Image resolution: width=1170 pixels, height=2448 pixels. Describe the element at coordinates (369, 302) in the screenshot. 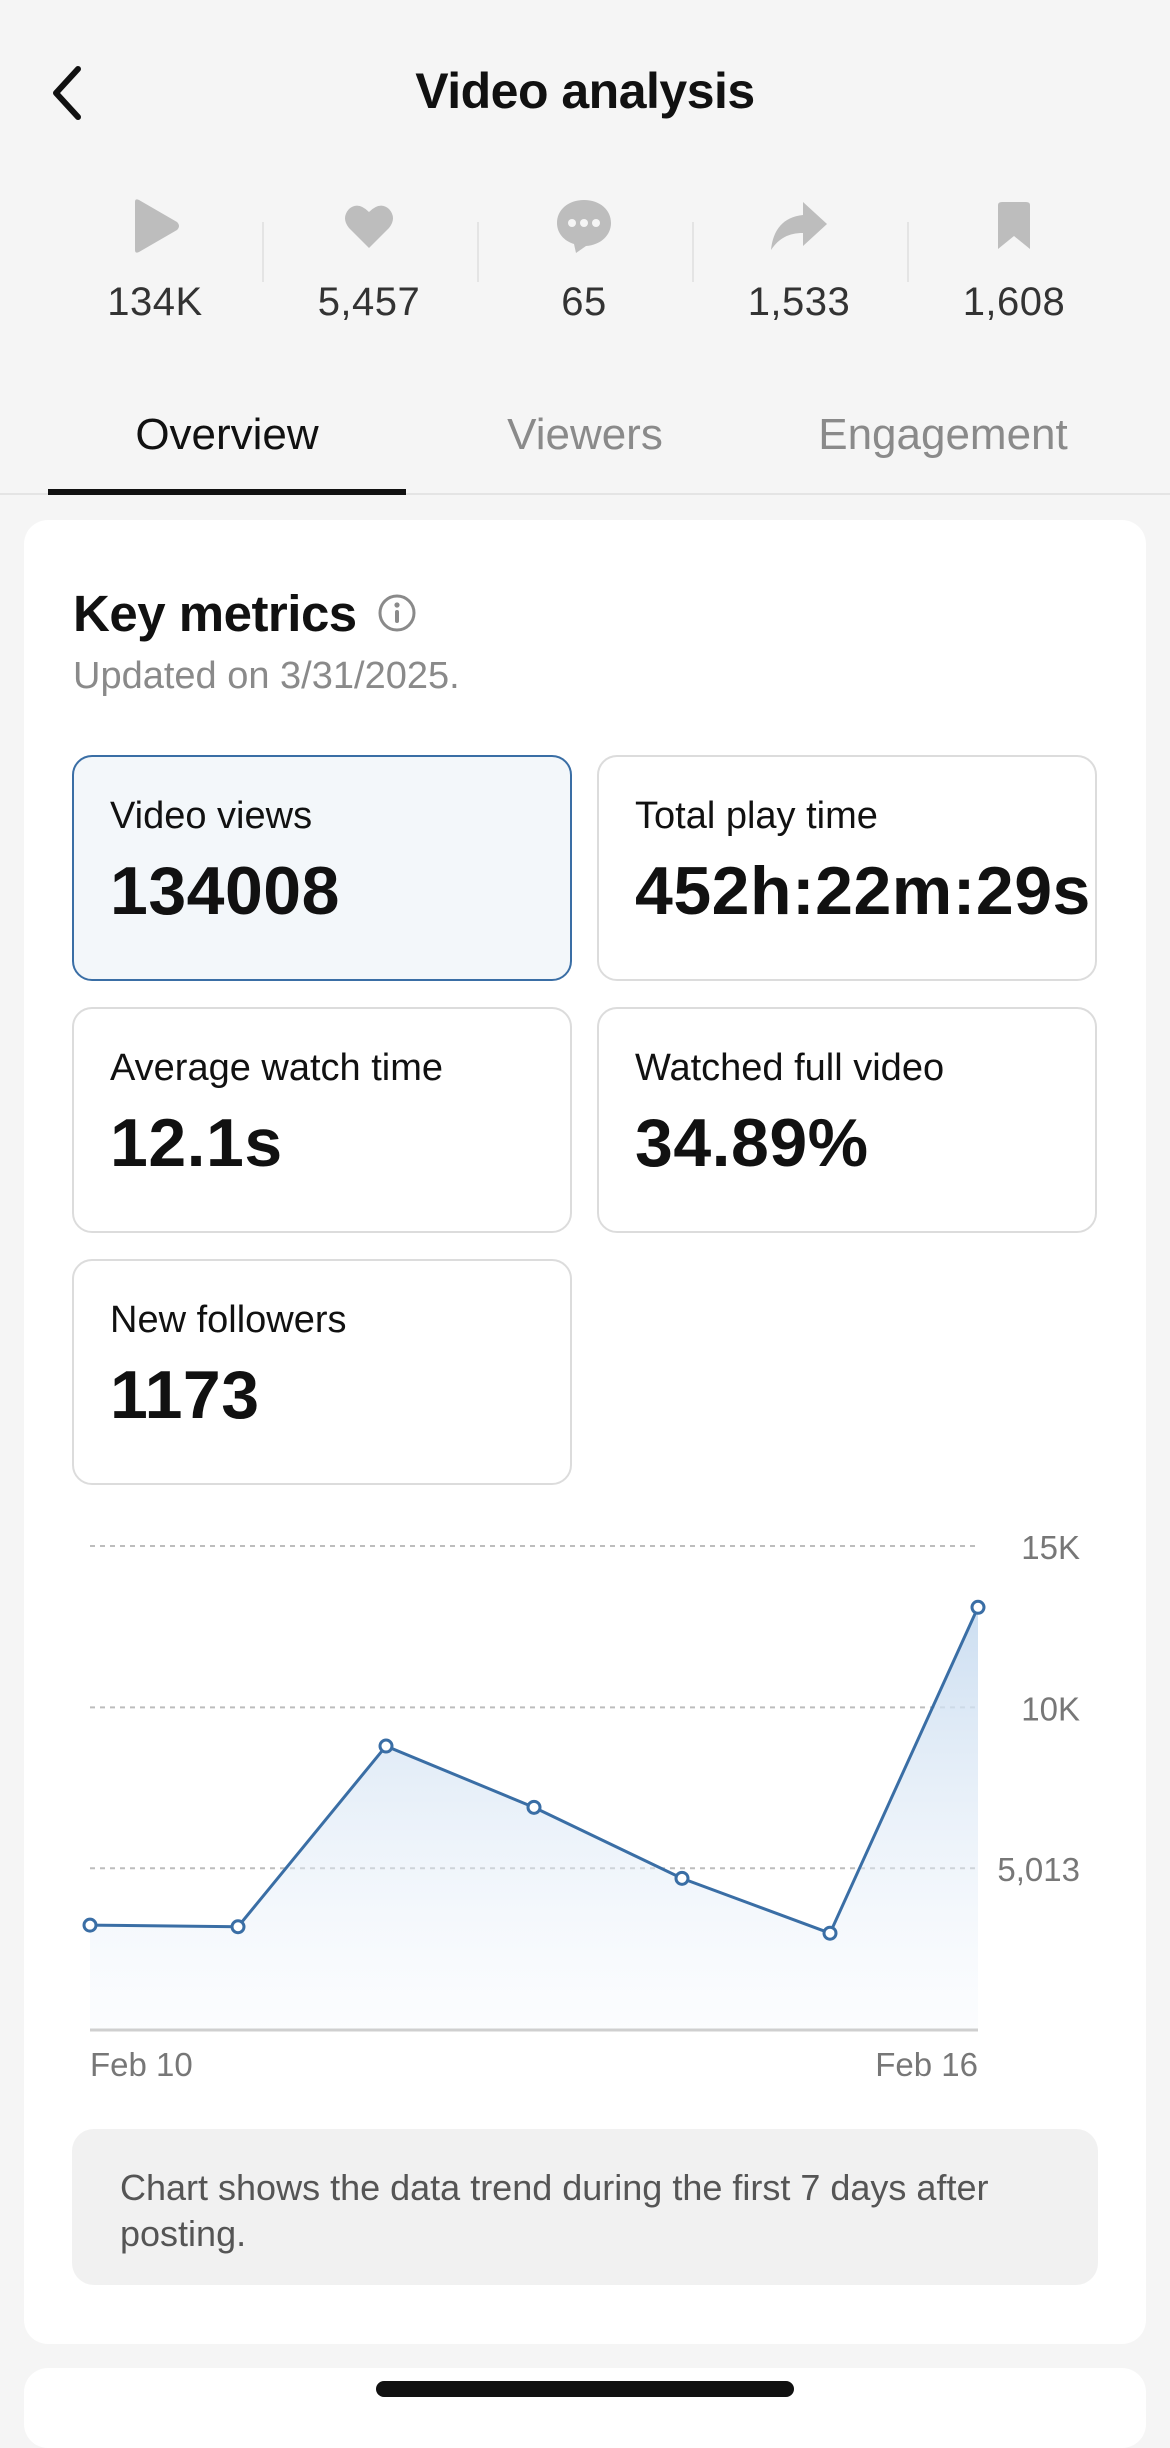

I see `stat-value: 5,457` at that location.